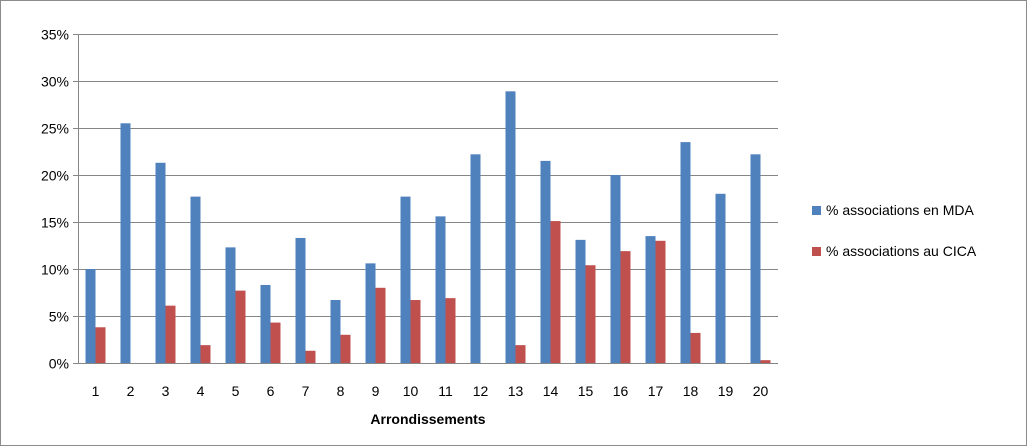 The height and width of the screenshot is (446, 1027). I want to click on x-axis-title: Arrondissements, so click(427, 419).